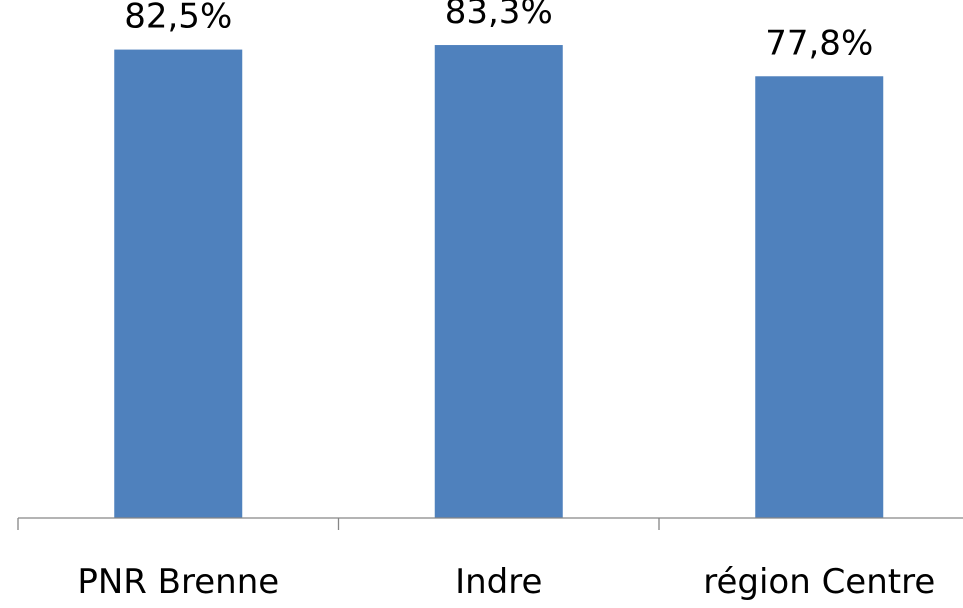 This screenshot has height=608, width=963. What do you see at coordinates (338, 524) in the screenshot?
I see `x-axis-ticks` at bounding box center [338, 524].